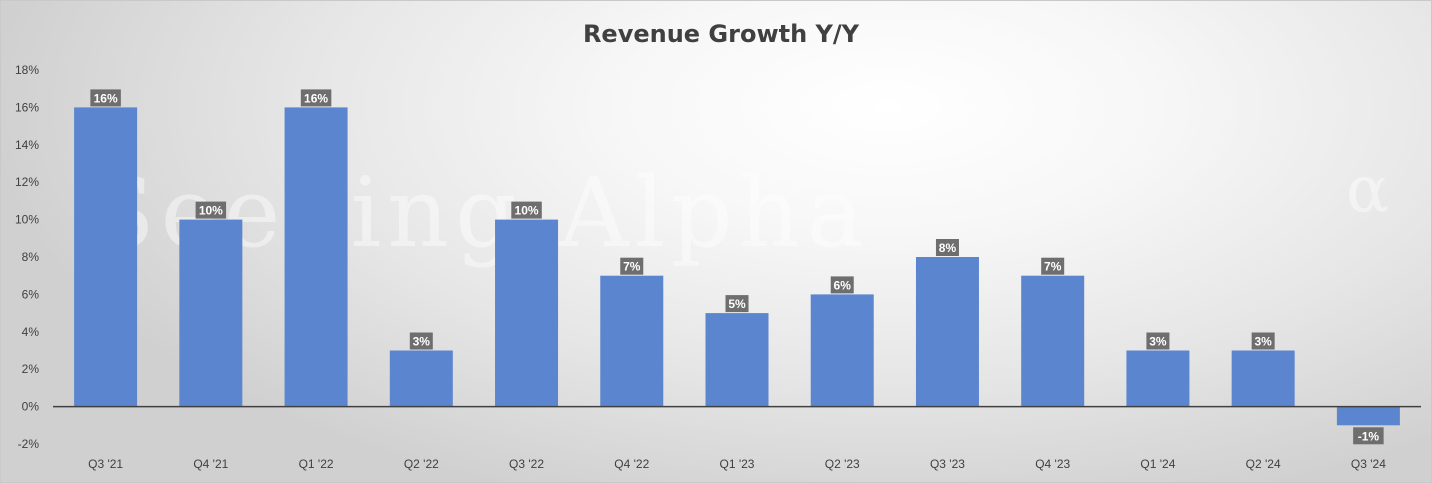  Describe the element at coordinates (1368, 464) in the screenshot. I see `x-tick-label: Q3 '24` at that location.